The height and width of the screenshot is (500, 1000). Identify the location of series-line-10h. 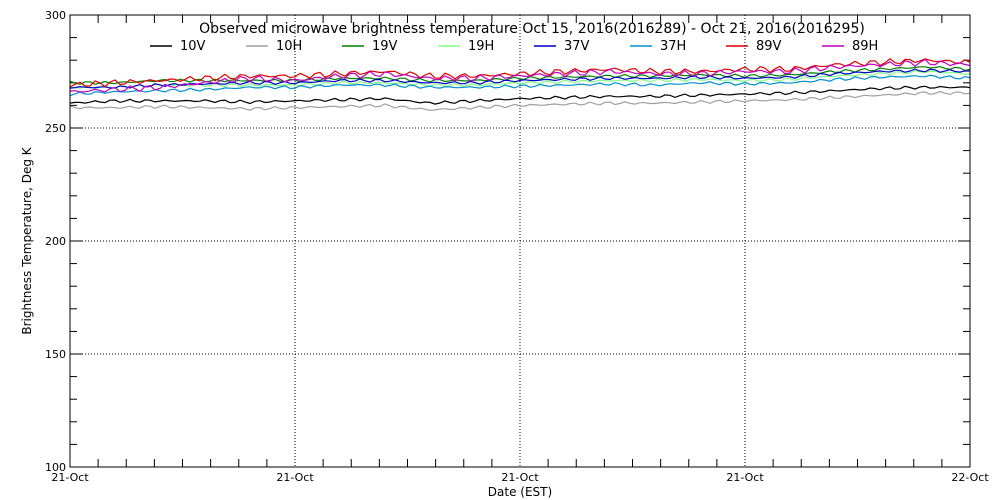
(520, 101).